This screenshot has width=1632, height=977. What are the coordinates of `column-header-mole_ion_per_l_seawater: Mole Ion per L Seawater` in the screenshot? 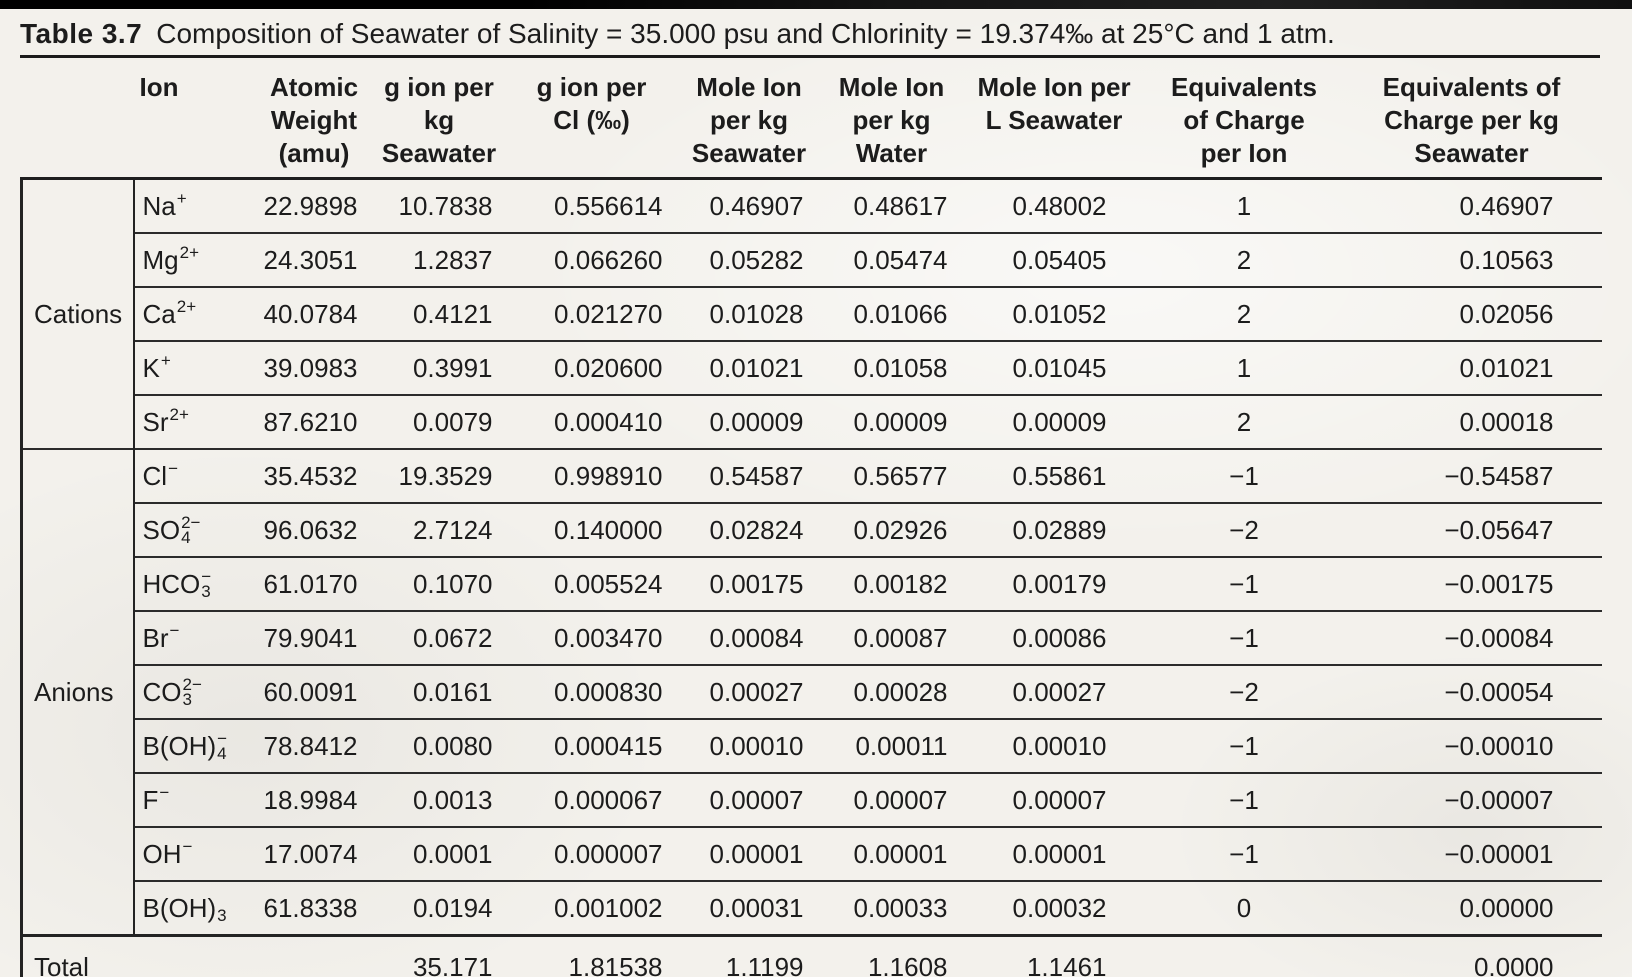 It's located at (1054, 119).